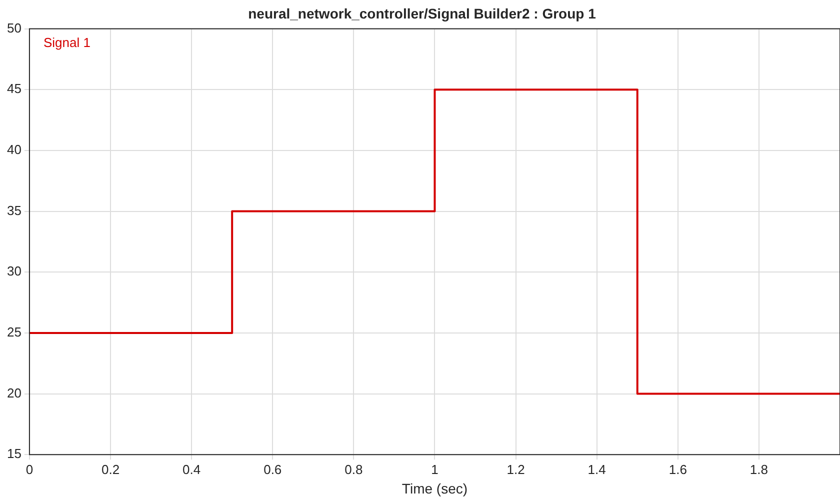 The width and height of the screenshot is (840, 500). I want to click on x-tick-label: 0.4, so click(191, 469).